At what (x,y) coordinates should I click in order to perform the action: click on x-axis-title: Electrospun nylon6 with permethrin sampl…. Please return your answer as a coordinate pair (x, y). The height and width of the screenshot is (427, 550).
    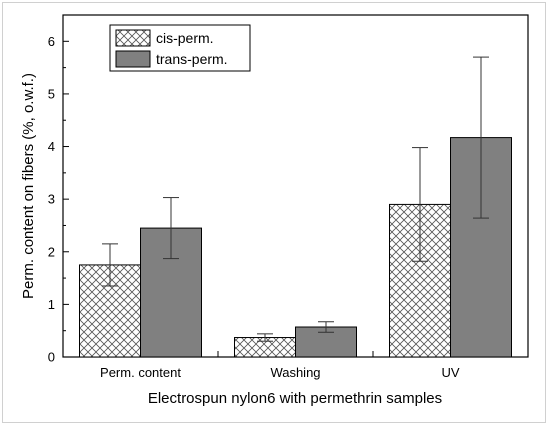
    Looking at the image, I should click on (295, 398).